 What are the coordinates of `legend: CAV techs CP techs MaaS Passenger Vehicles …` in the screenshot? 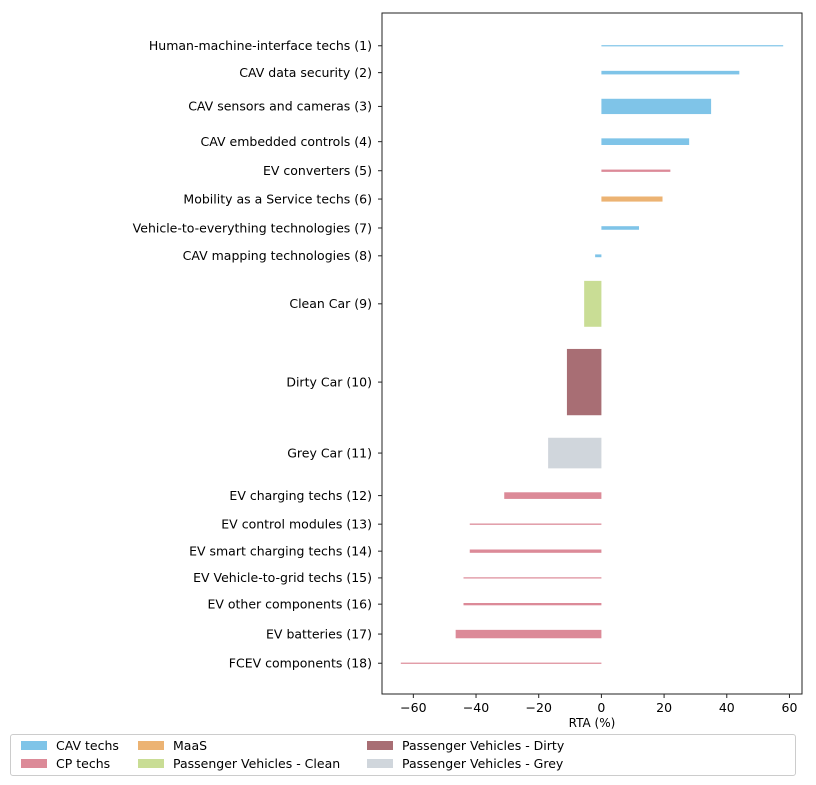 It's located at (403, 755).